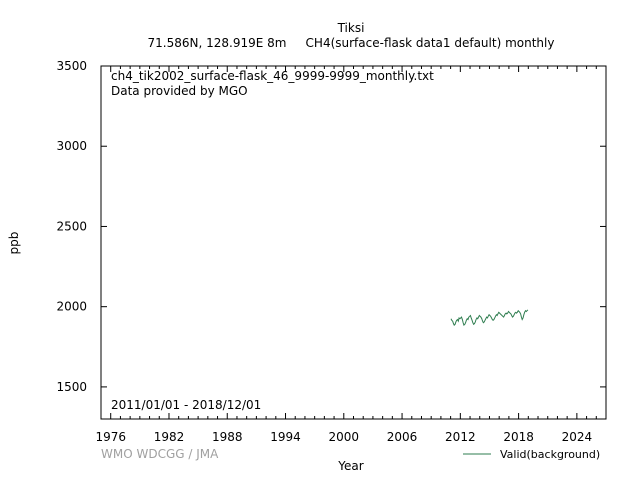  I want to click on y-tick-label: 2500, so click(71, 226).